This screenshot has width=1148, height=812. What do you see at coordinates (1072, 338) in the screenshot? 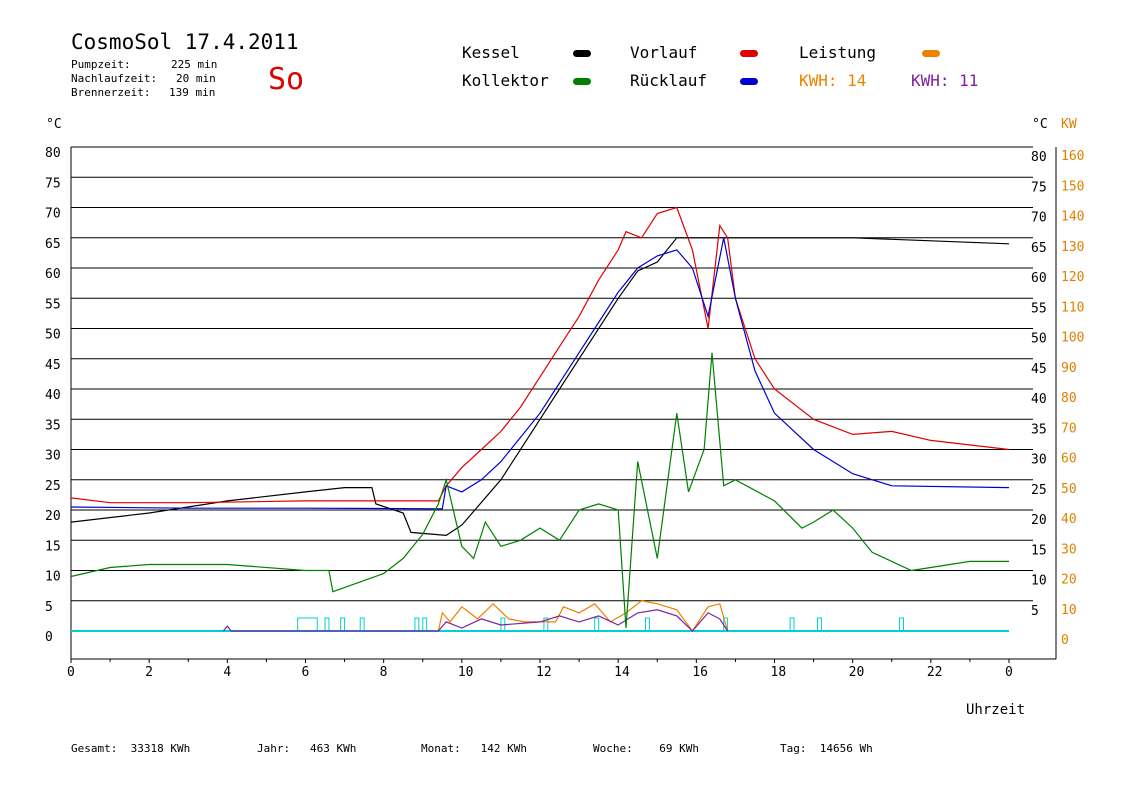
I see `y-tick-label-right-kw: 100` at bounding box center [1072, 338].